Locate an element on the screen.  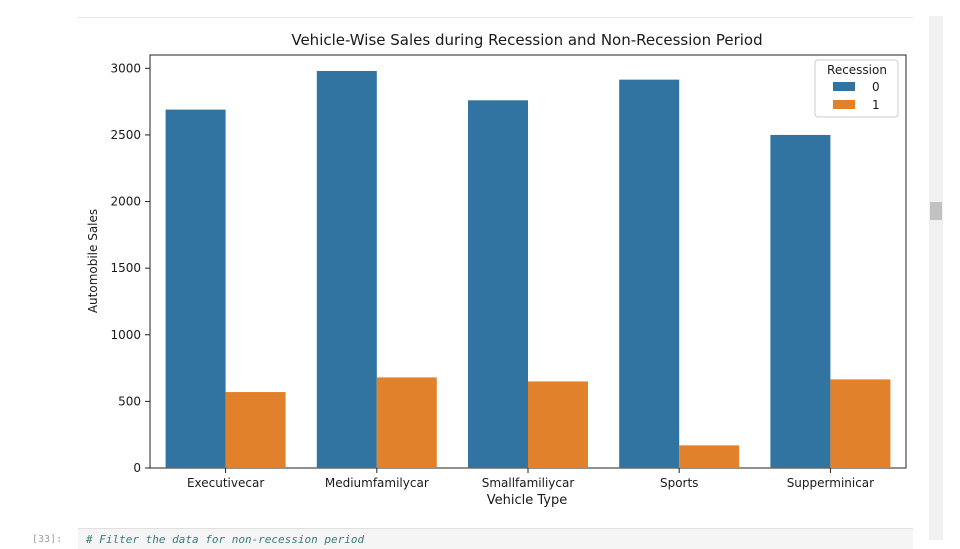
x-tick-label: Supperminicar is located at coordinates (830, 483).